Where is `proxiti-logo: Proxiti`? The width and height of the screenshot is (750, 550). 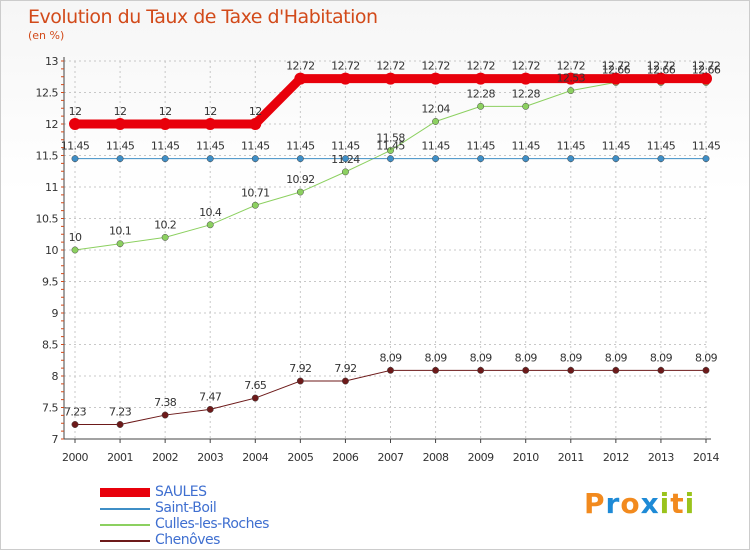 proxiti-logo: Proxiti is located at coordinates (639, 503).